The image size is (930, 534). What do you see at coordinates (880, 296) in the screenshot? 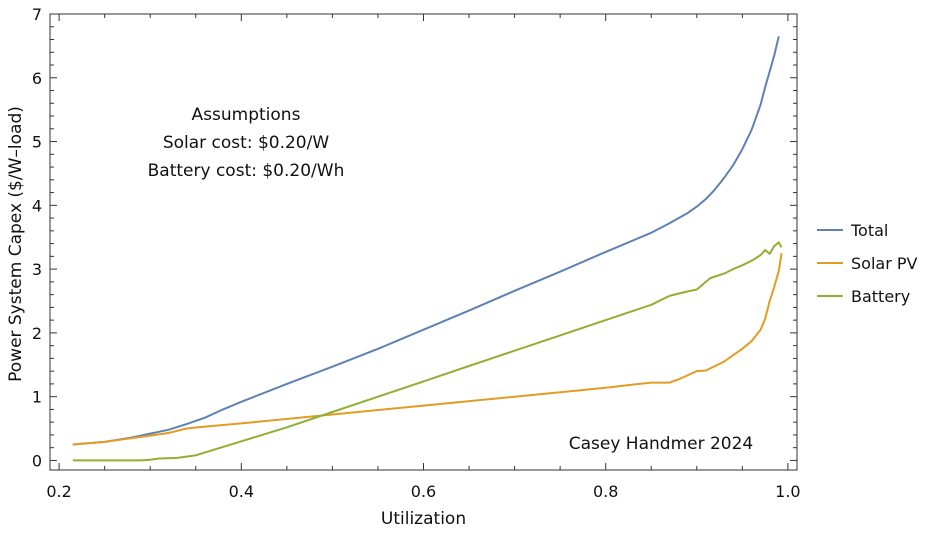
I see `legend-label-battery: Battery` at bounding box center [880, 296].